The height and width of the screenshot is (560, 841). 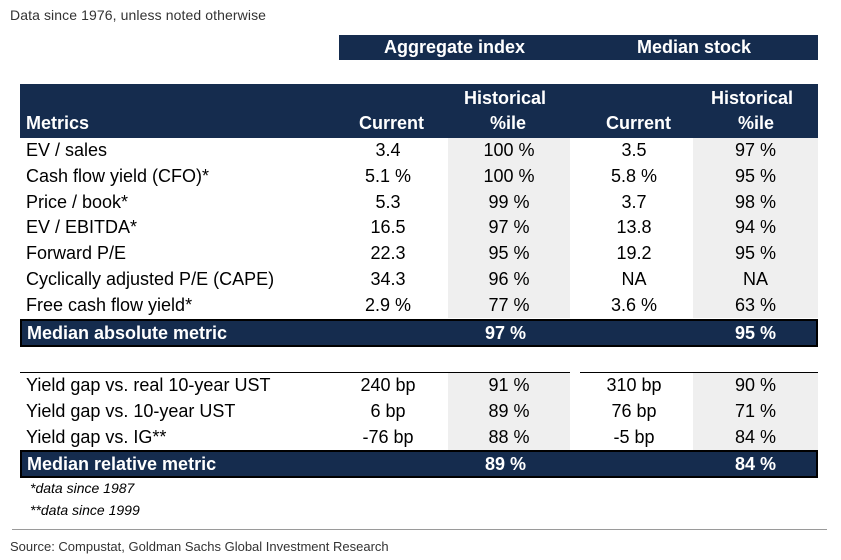 I want to click on med-current-value: 13.8, so click(x=634, y=227).